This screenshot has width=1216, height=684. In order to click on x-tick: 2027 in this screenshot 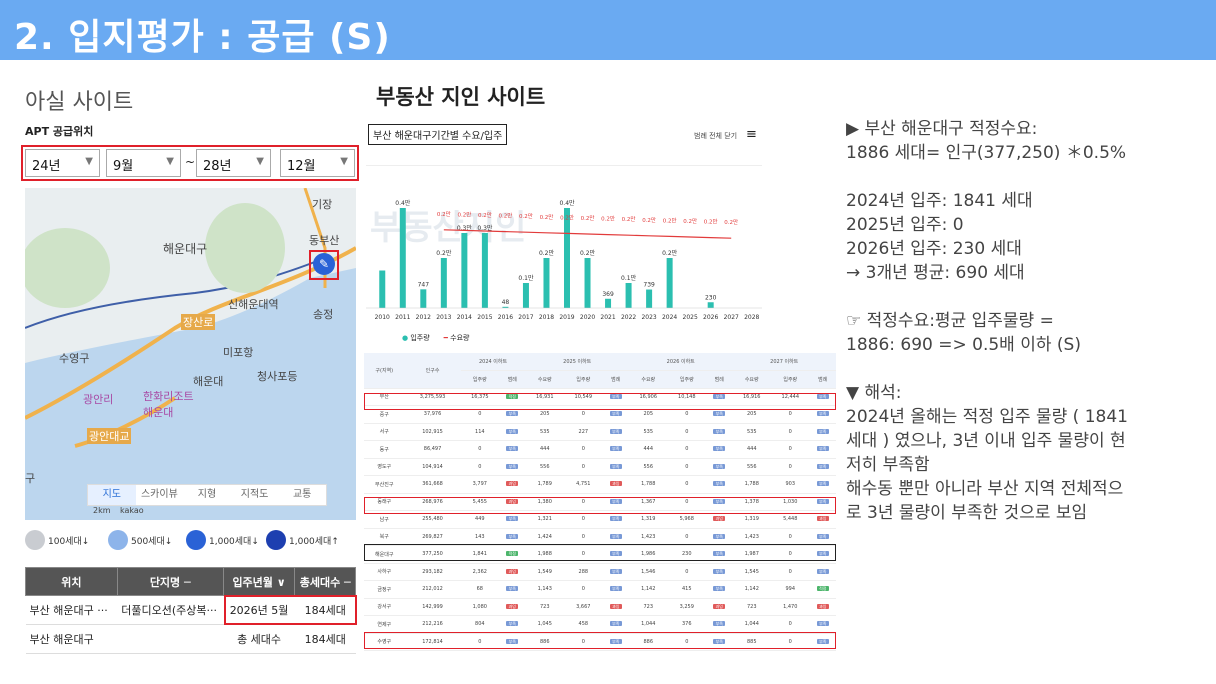, I will do `click(731, 317)`.